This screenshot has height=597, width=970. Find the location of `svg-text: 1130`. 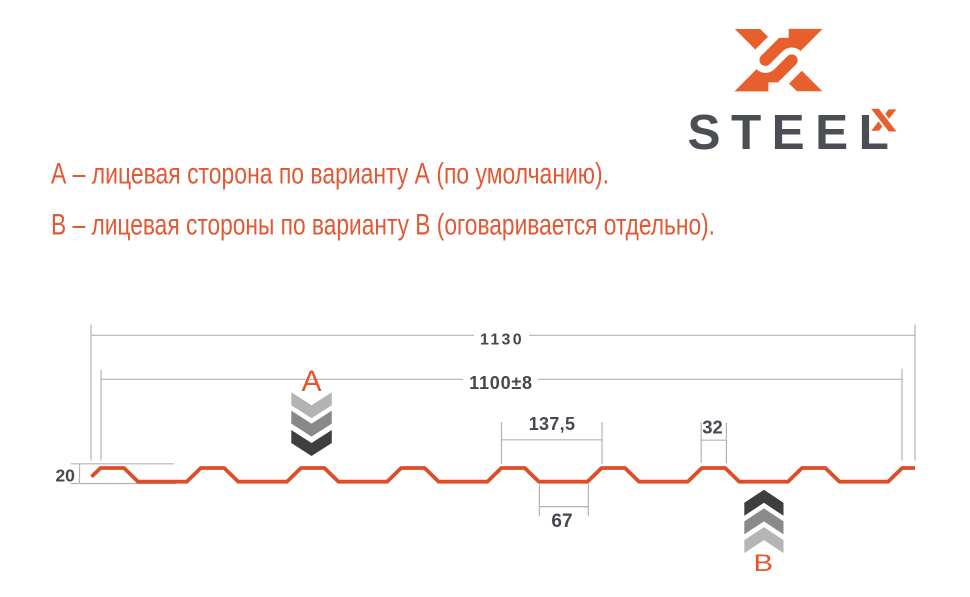

svg-text: 1130 is located at coordinates (502, 340).